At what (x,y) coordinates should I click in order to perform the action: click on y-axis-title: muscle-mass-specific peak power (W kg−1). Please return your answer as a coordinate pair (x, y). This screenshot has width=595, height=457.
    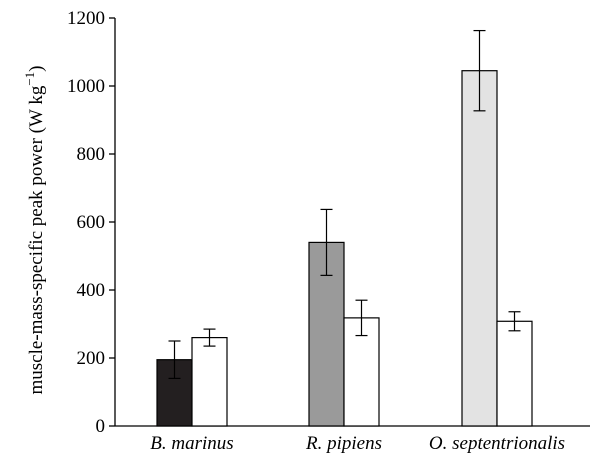
    Looking at the image, I should click on (34, 230).